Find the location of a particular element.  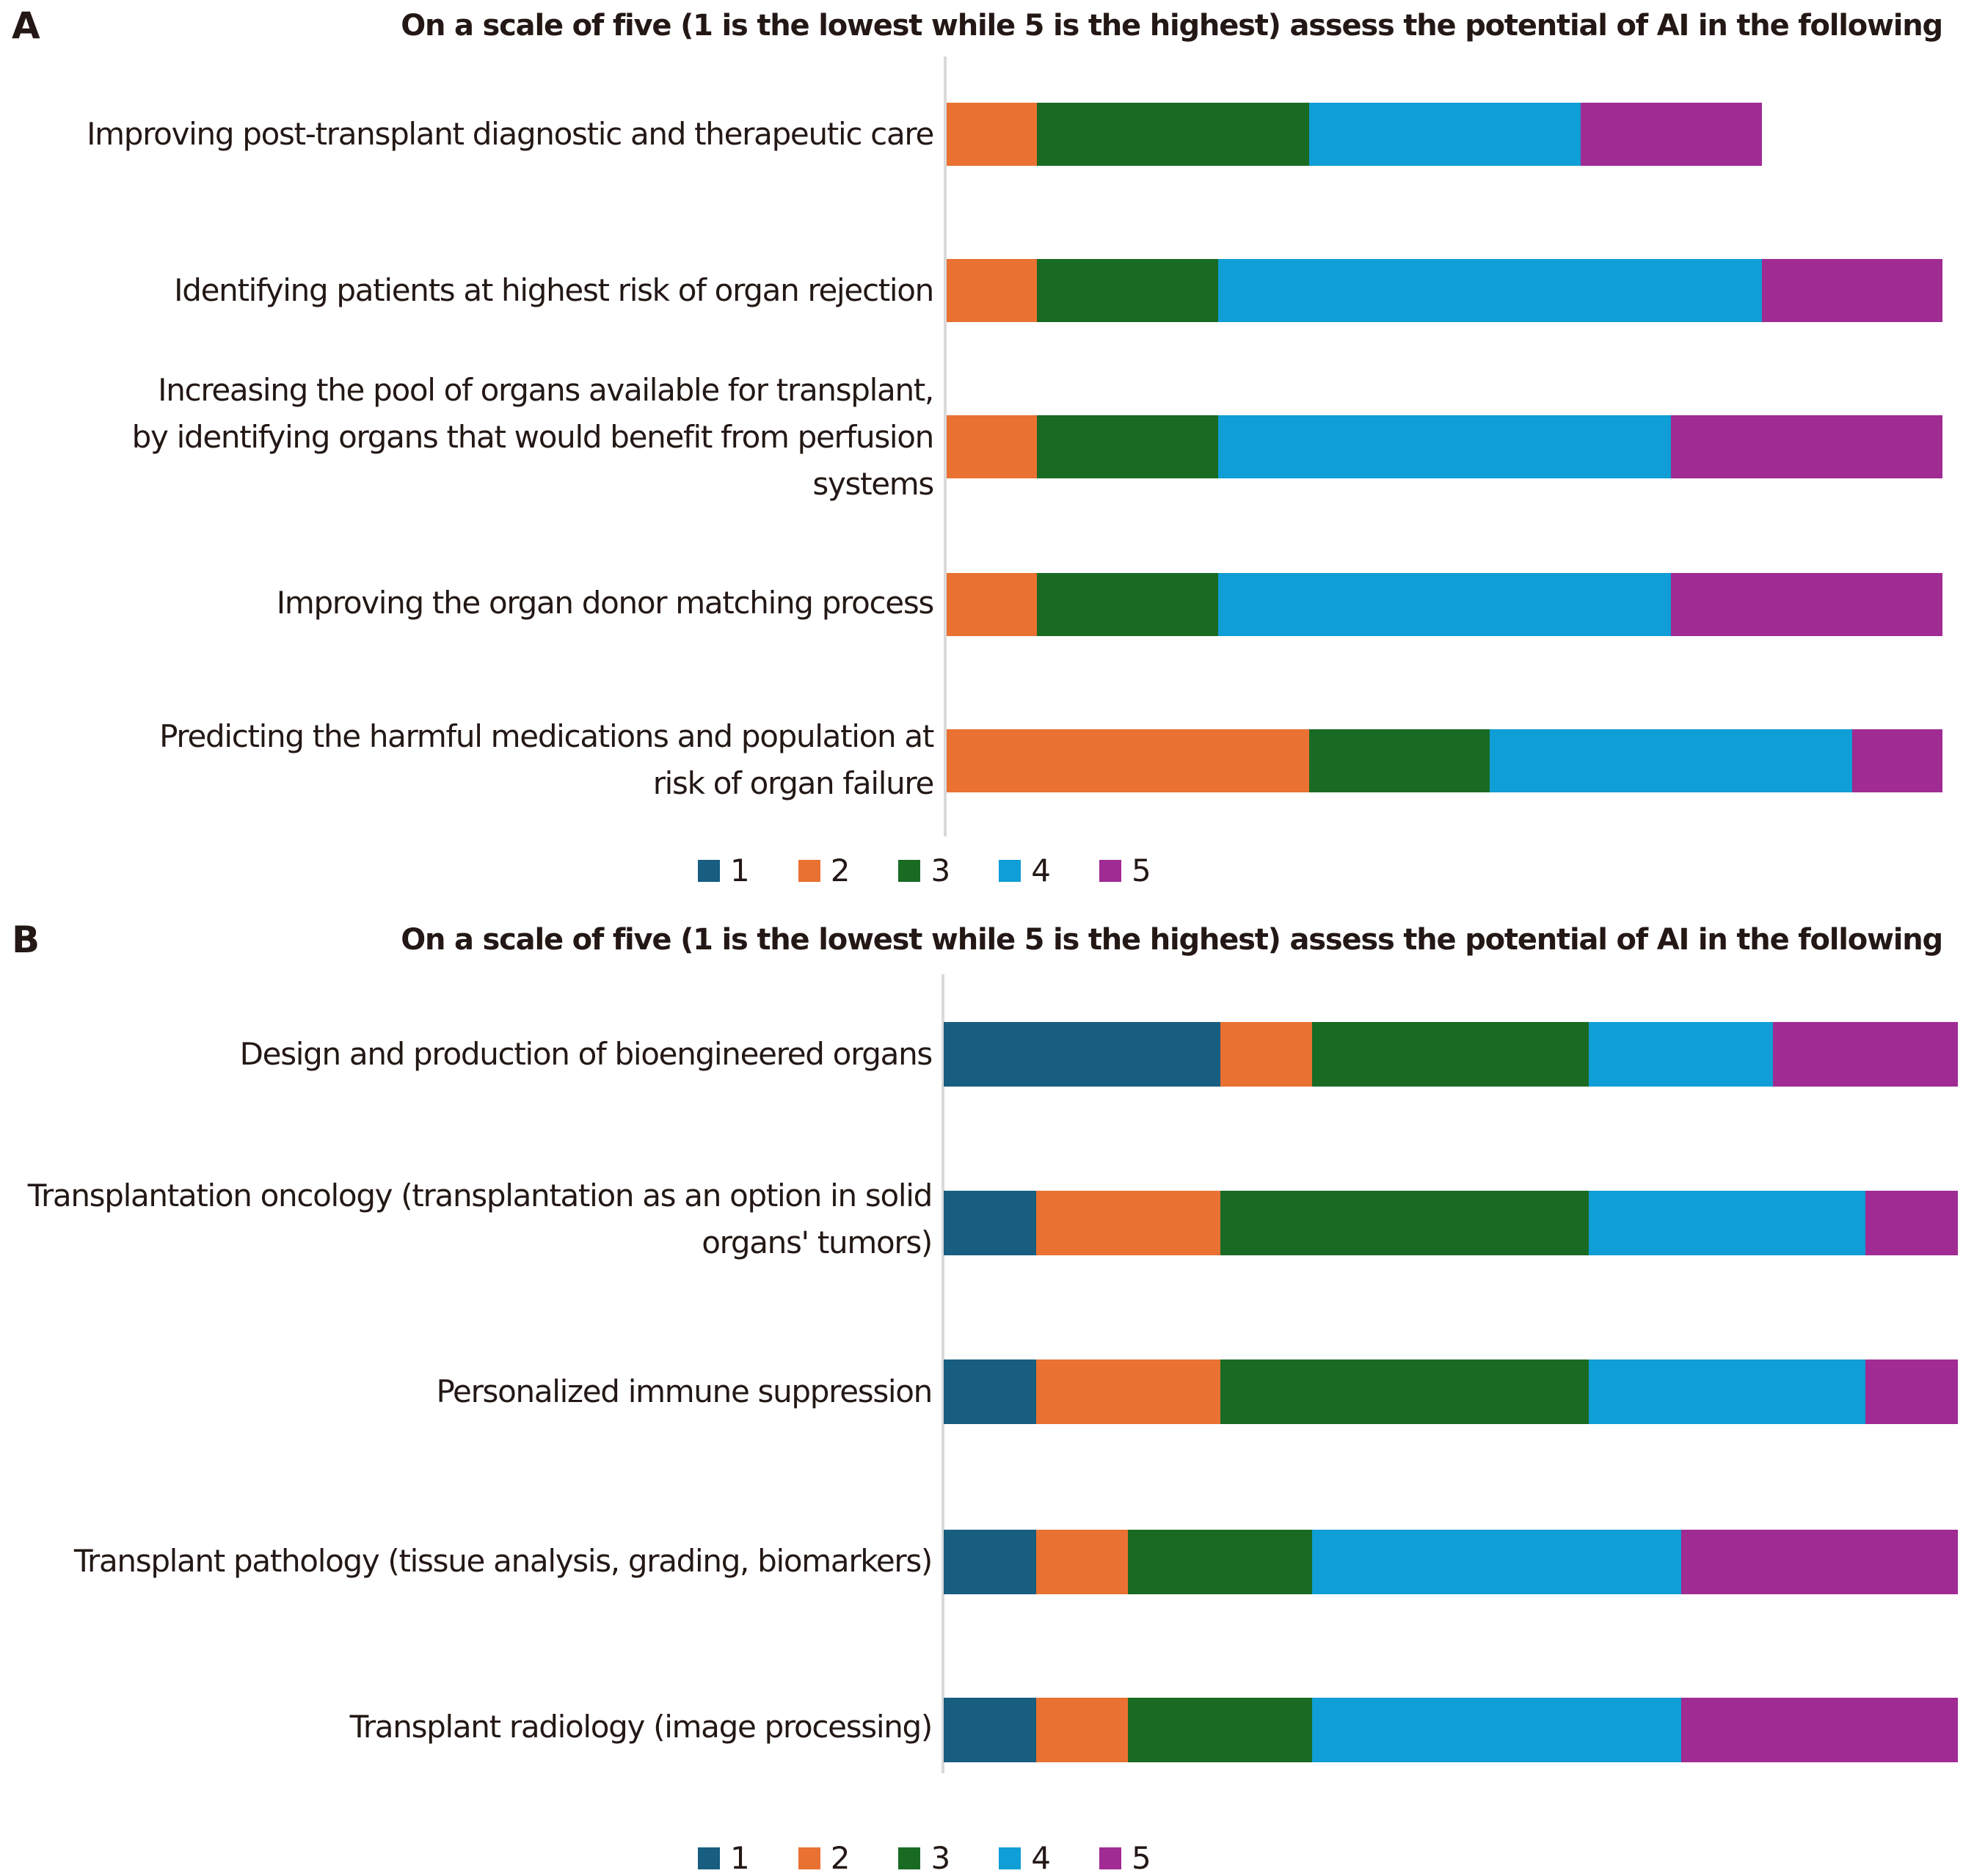

category-label: Personalized immune suppression is located at coordinates (684, 1391).